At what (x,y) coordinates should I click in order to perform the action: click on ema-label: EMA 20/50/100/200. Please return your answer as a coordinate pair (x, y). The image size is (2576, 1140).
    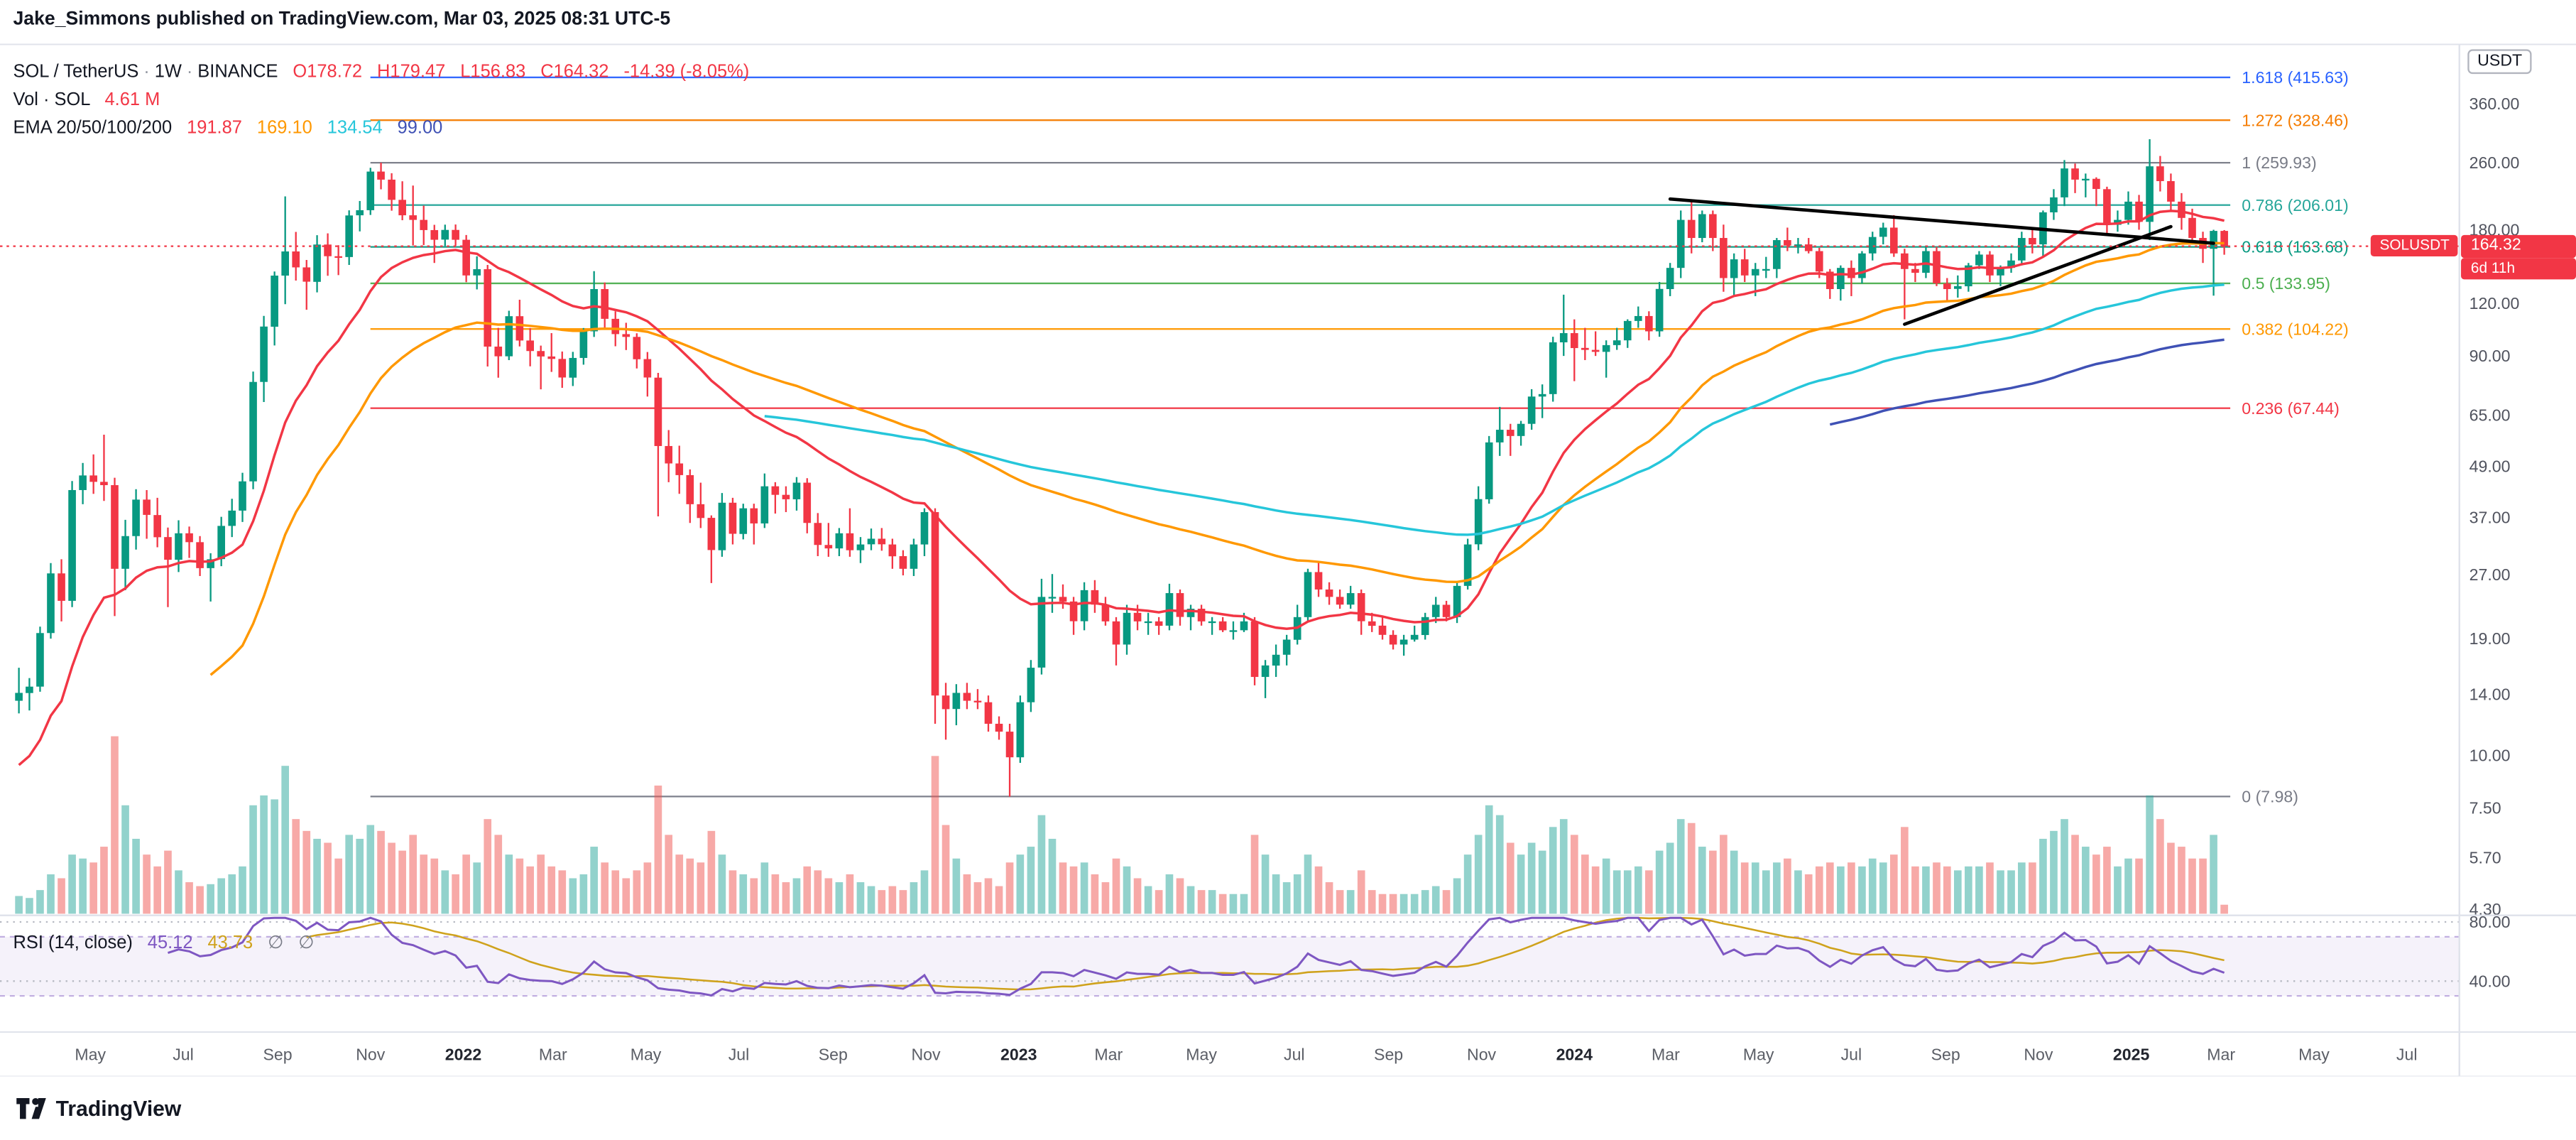
    Looking at the image, I should click on (93, 128).